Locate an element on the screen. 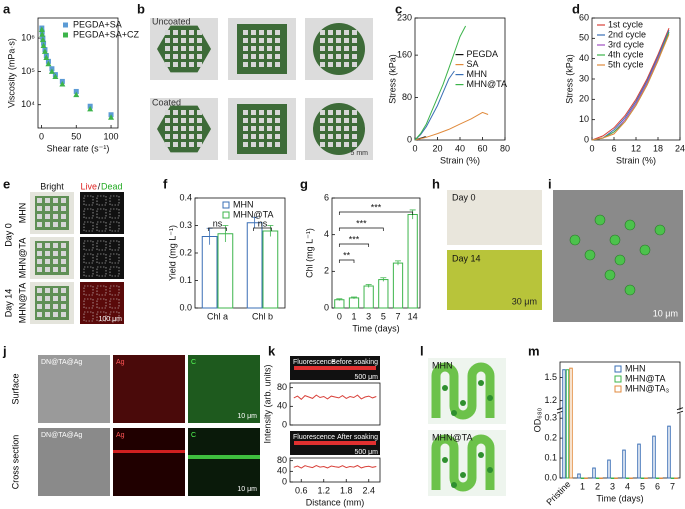 This screenshot has width=685, height=509. x-tick-label: 1.2 is located at coordinates (323, 490).